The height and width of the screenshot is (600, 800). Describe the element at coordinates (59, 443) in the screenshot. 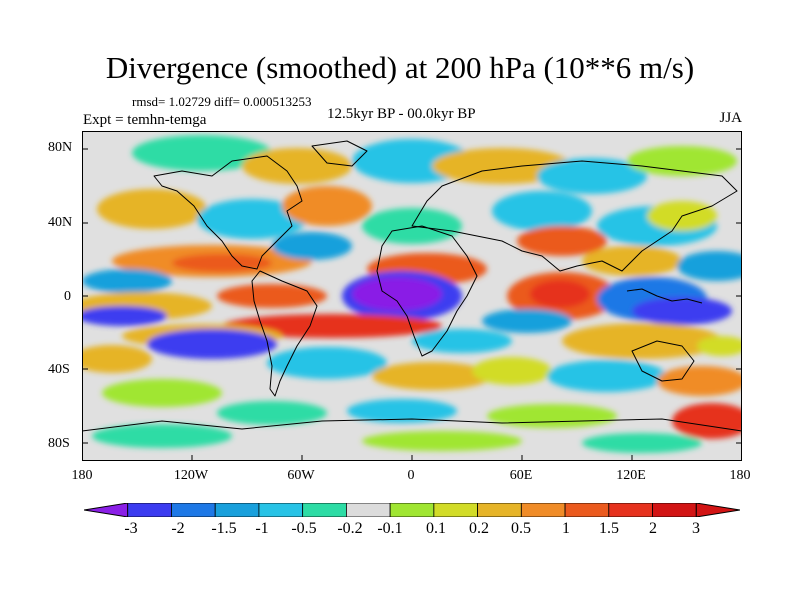

I see `y-tick-label: 80S` at that location.